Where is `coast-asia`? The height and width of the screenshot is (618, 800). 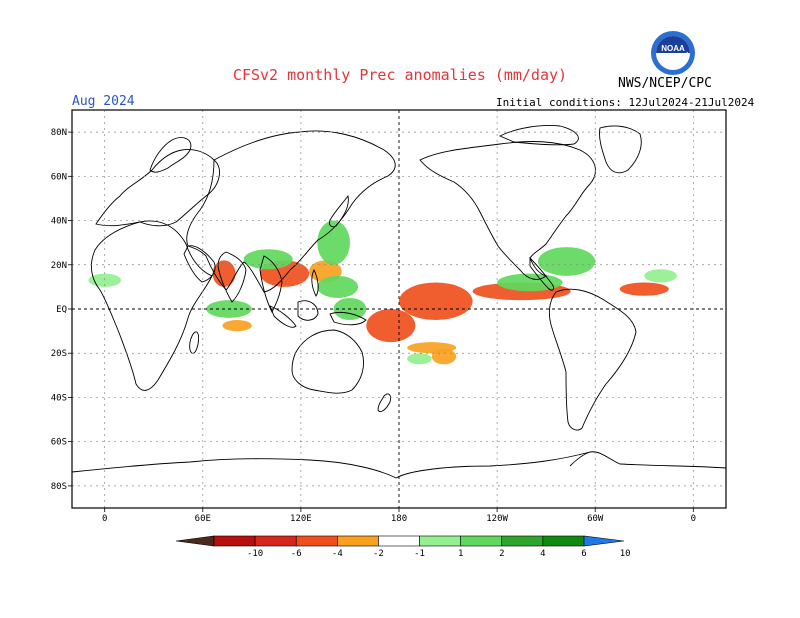
coast-asia is located at coordinates (291, 211).